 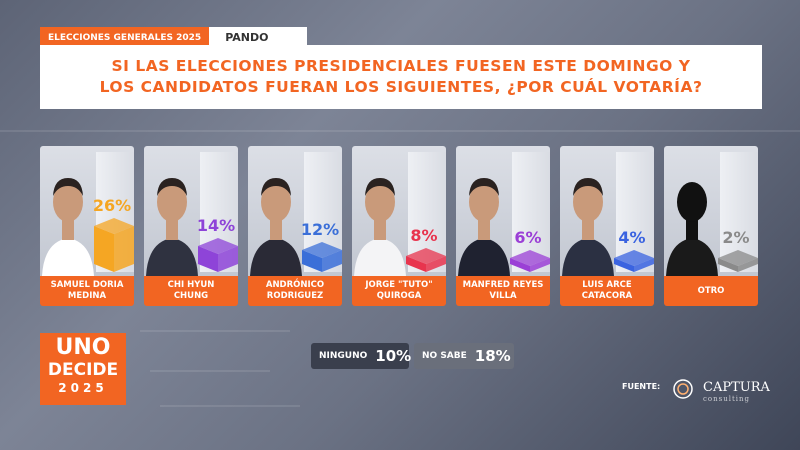 I want to click on candidate-card: 14% CHI HYUN CHUNG, so click(x=191, y=226).